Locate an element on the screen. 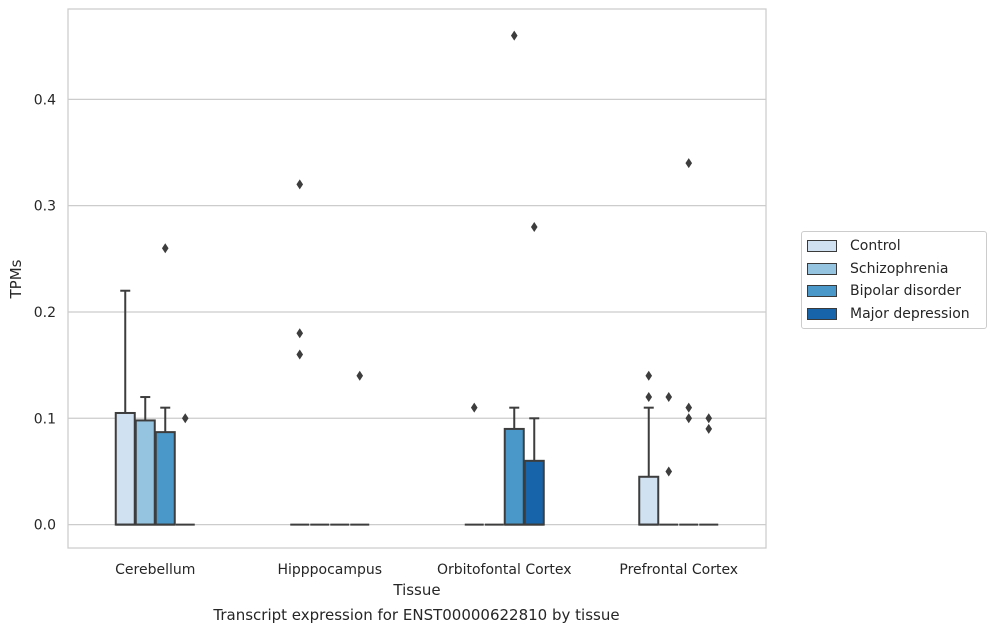  x-axis-label: Tissue is located at coordinates (416, 590).